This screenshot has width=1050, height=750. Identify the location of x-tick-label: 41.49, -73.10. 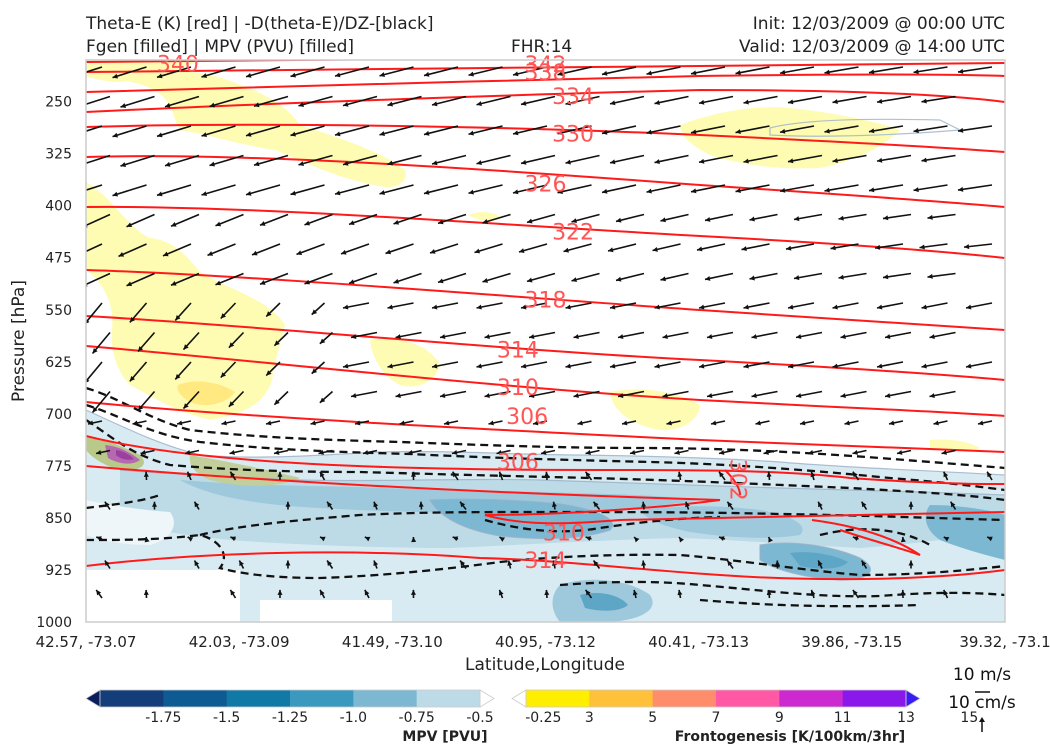
(392, 642).